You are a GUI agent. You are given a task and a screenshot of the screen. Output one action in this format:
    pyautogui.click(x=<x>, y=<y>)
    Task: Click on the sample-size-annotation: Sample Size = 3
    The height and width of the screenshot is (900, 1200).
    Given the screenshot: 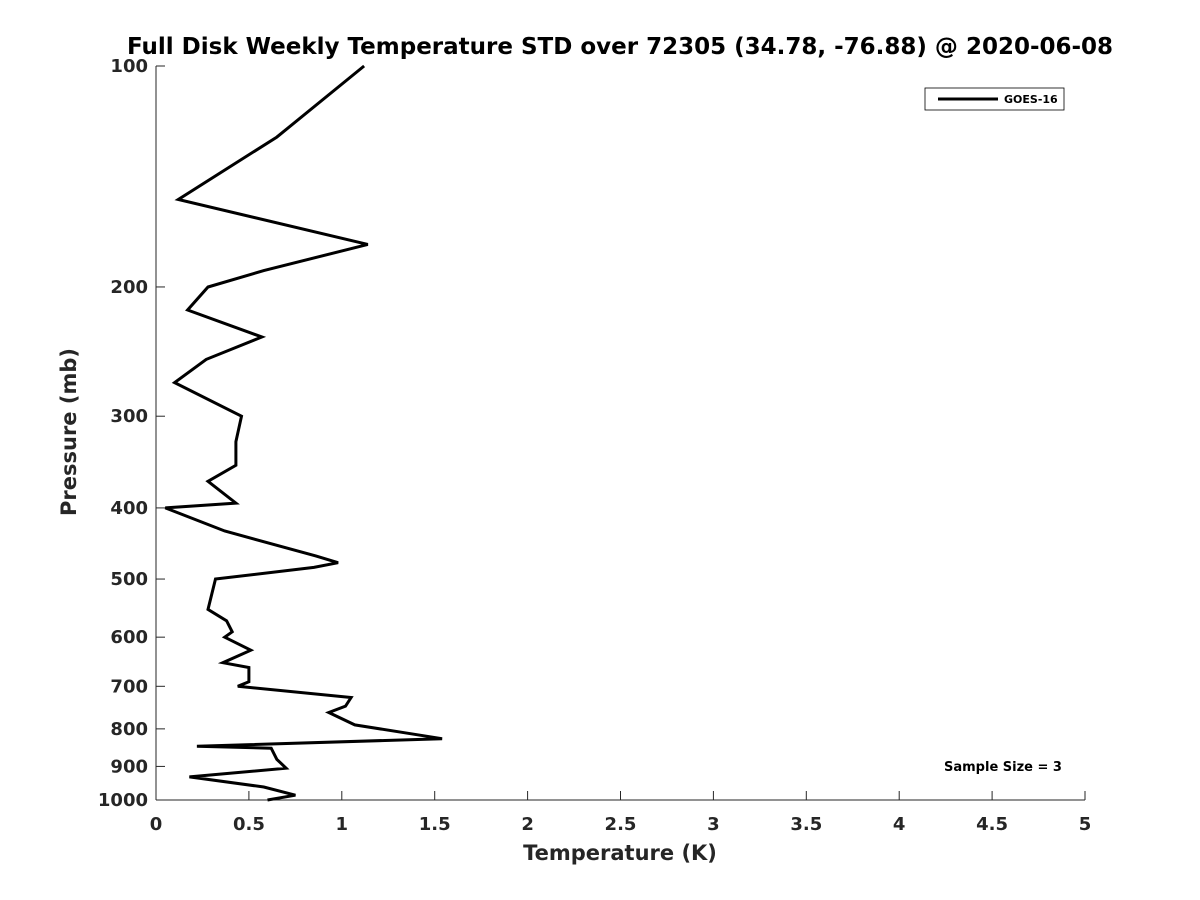 What is the action you would take?
    pyautogui.click(x=1003, y=767)
    